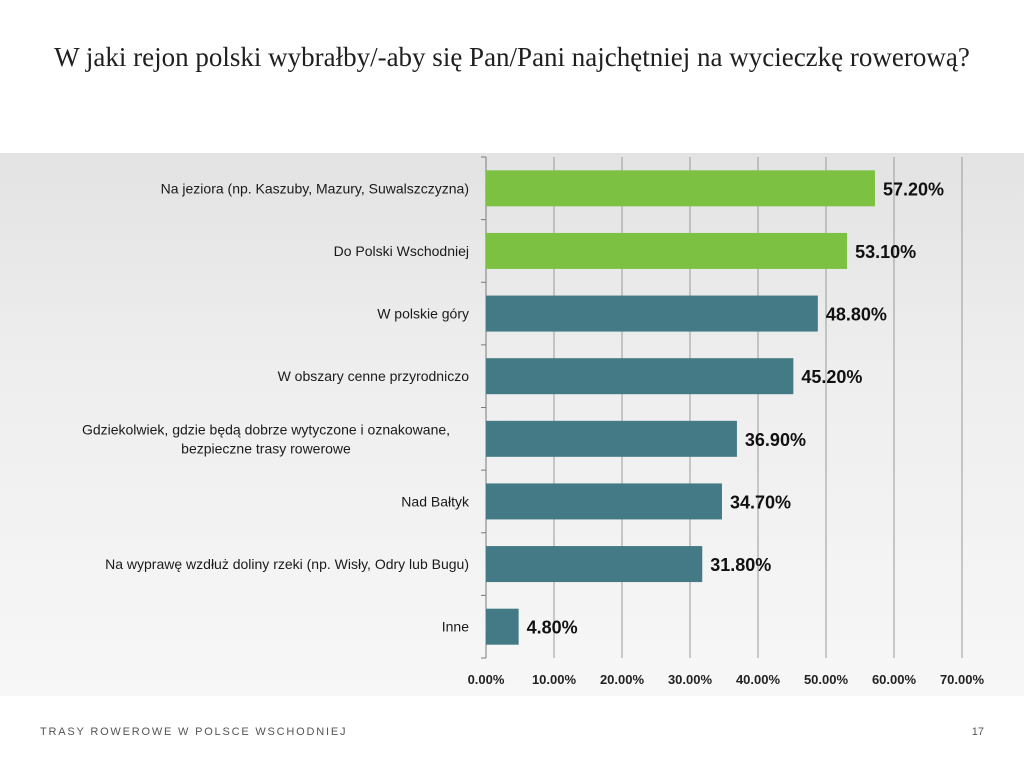  I want to click on data-label: 48.80%, so click(856, 315).